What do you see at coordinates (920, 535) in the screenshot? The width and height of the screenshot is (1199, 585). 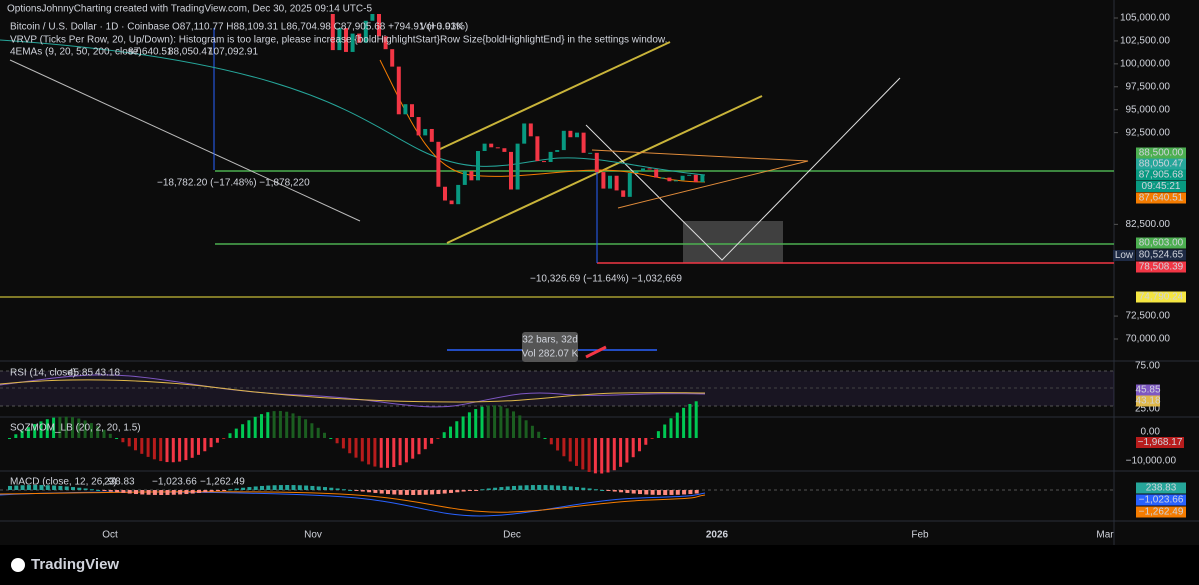 I see `time-label: Feb` at bounding box center [920, 535].